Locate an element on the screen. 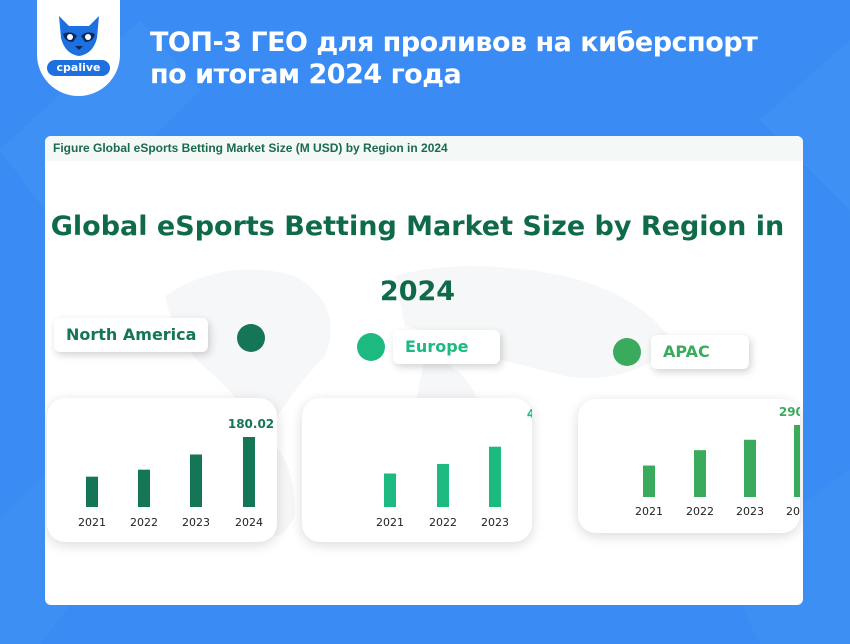 This screenshot has width=850, height=644. headline-line-1: ТОП-3 ГЕО для проливов на киберспорт is located at coordinates (454, 42).